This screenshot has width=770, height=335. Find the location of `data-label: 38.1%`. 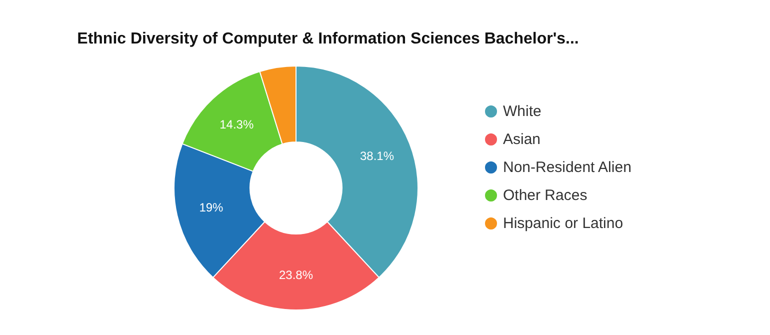

data-label: 38.1% is located at coordinates (377, 156).